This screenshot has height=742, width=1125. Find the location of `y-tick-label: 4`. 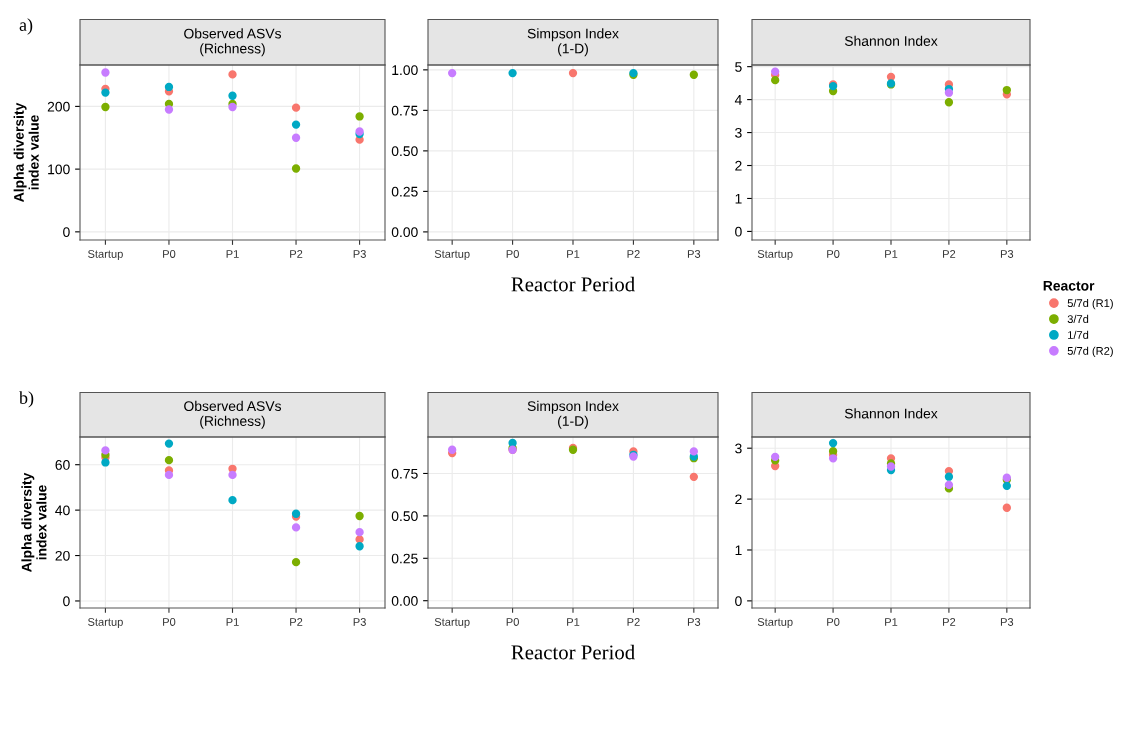

y-tick-label: 4 is located at coordinates (738, 100).